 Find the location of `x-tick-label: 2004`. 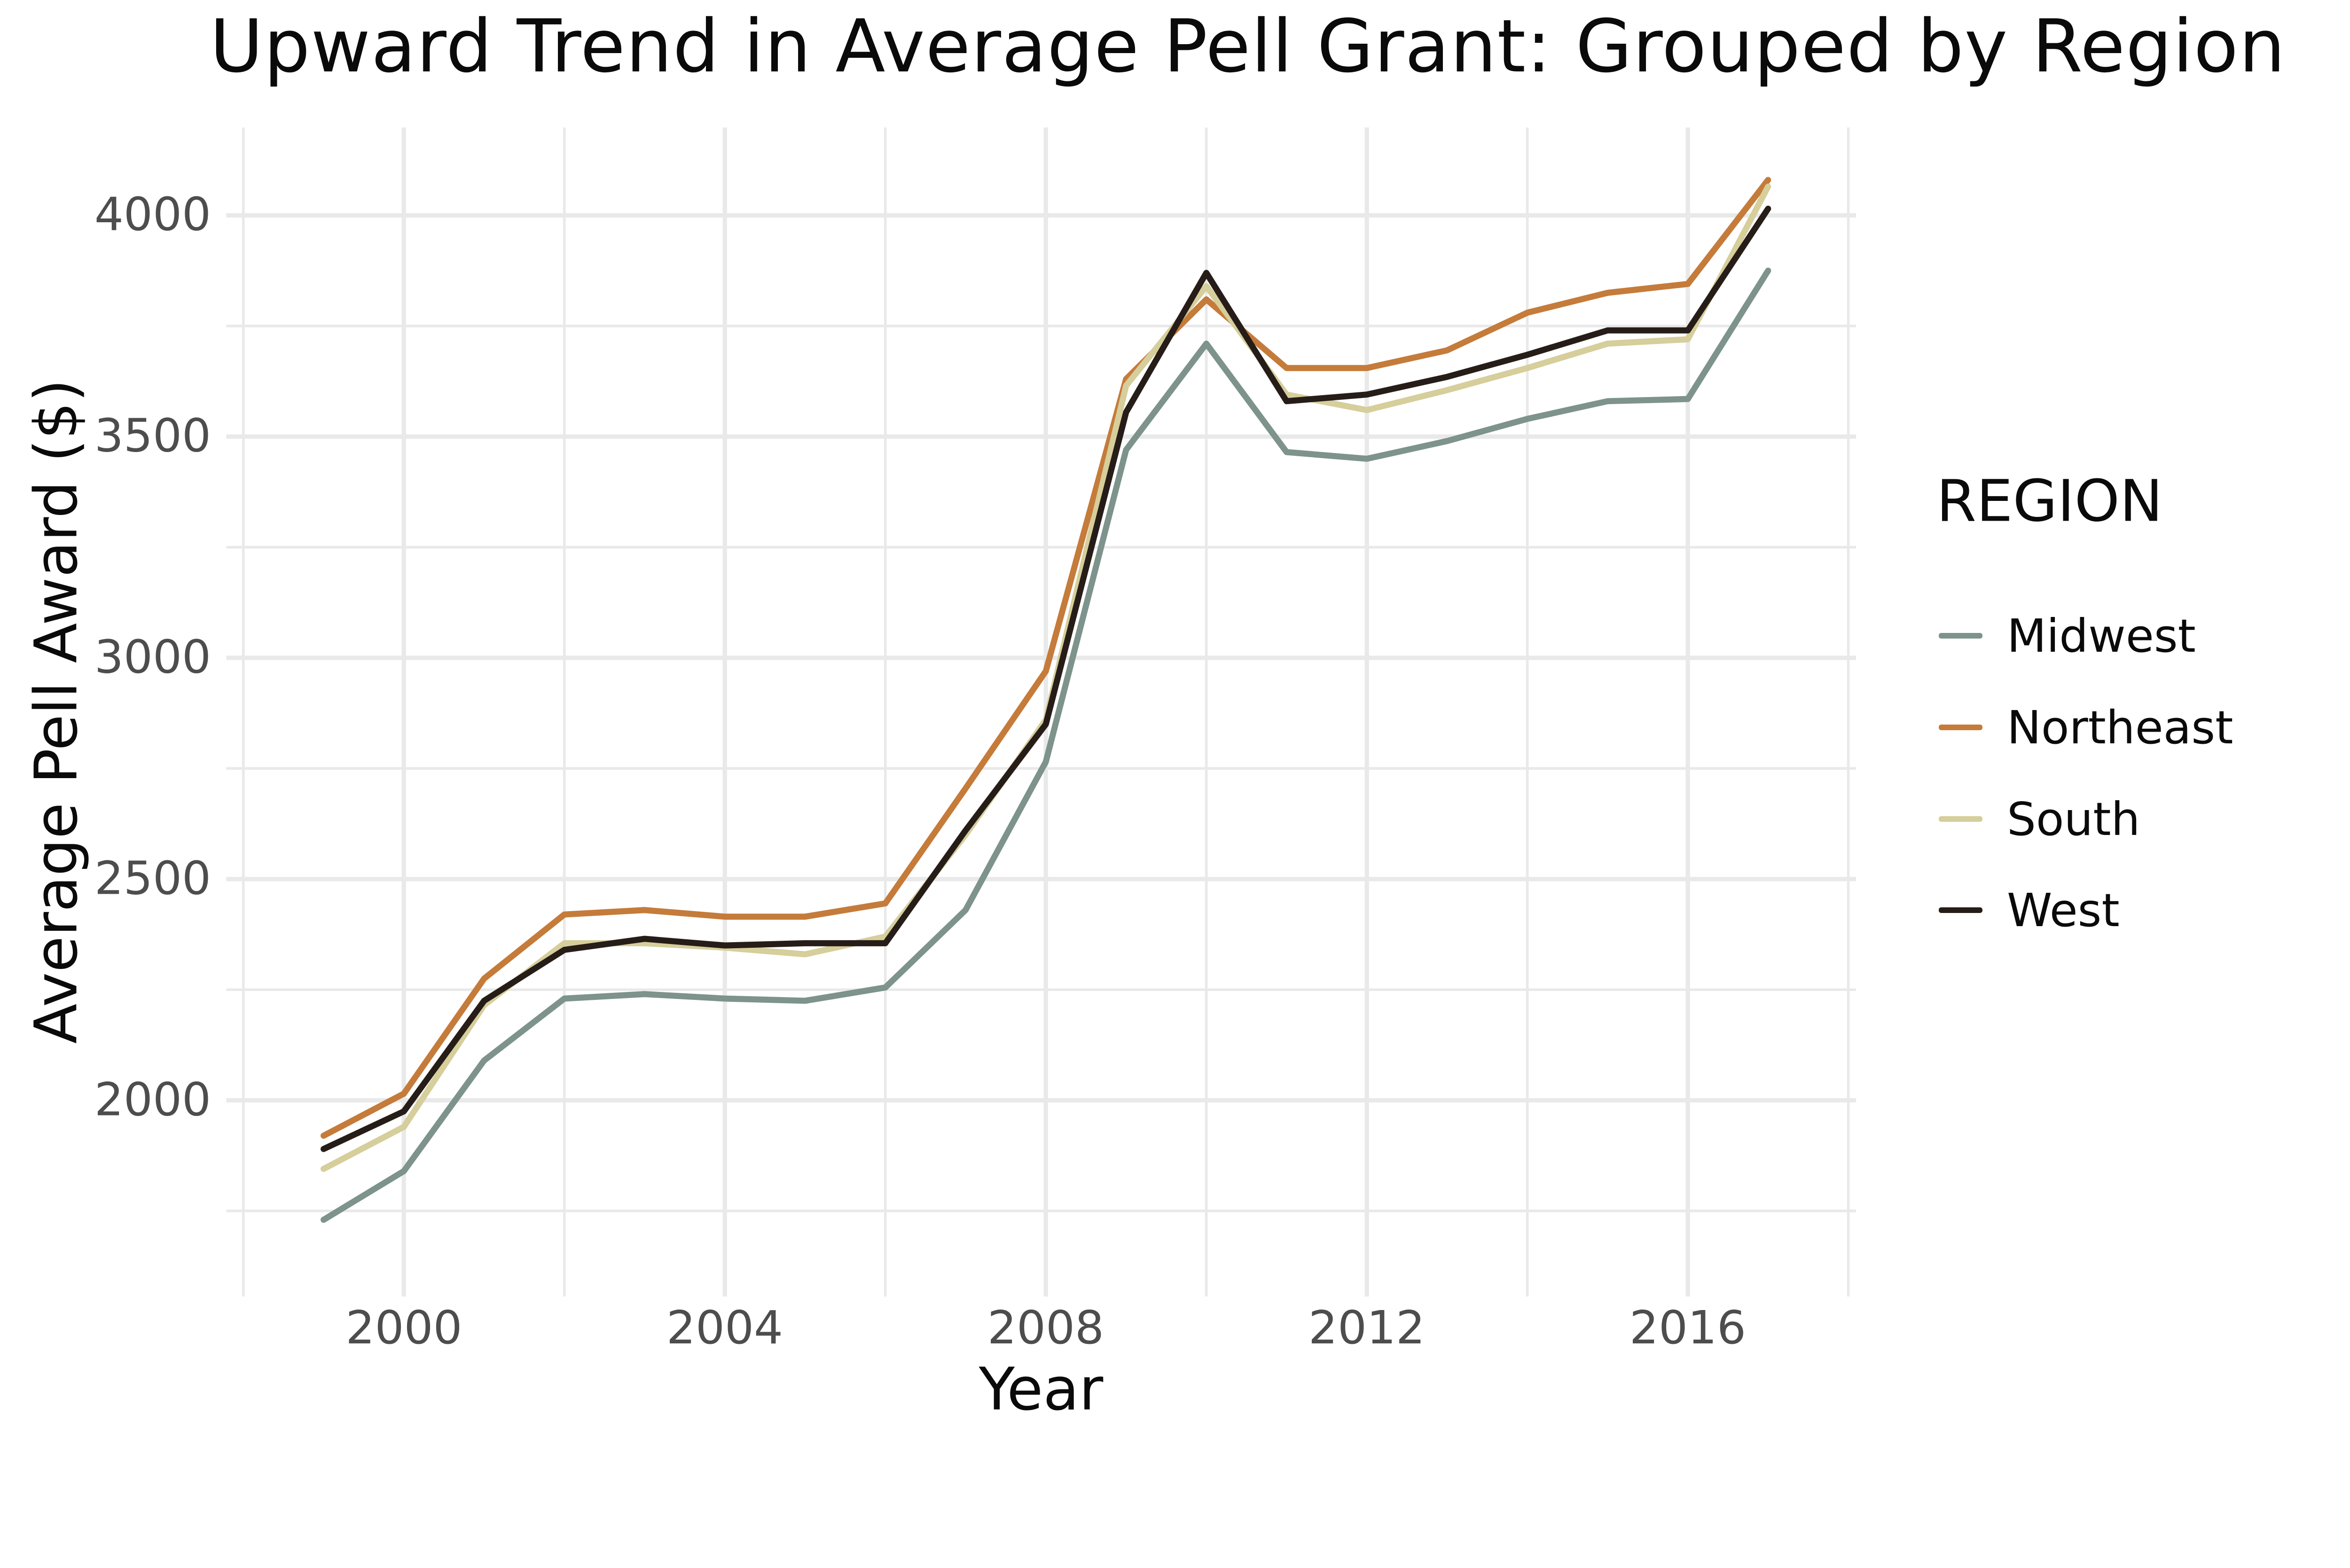

x-tick-label: 2004 is located at coordinates (724, 1328).